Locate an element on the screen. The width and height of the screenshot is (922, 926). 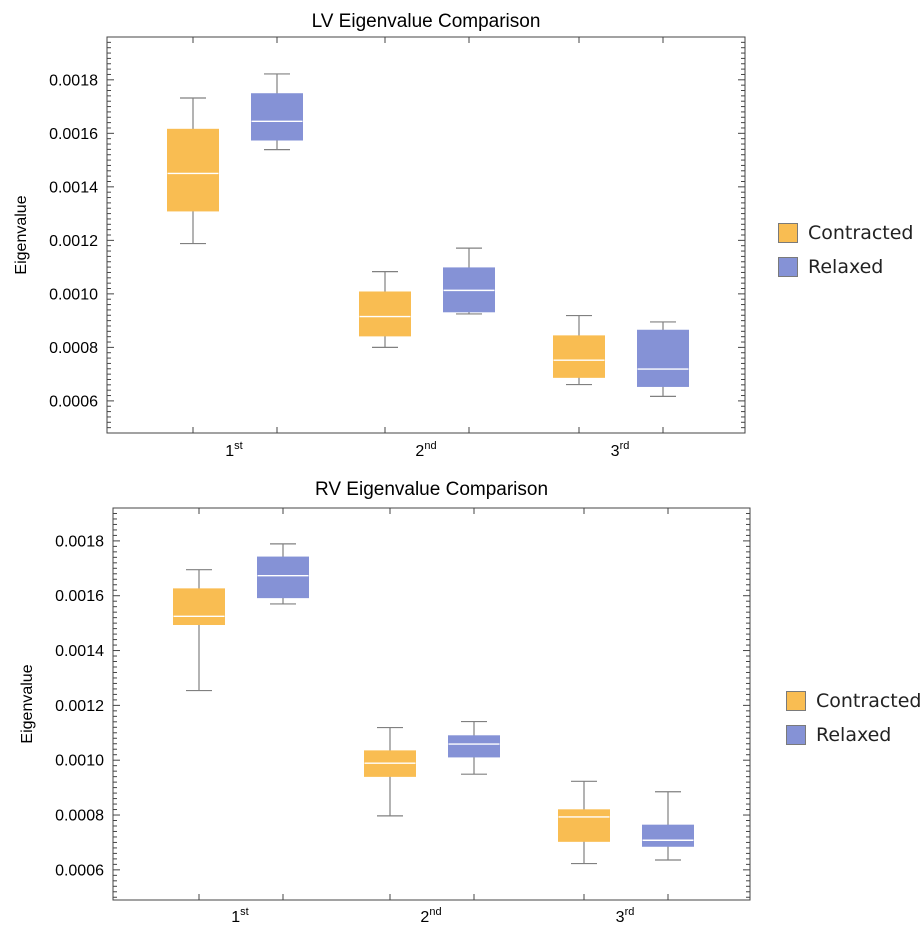
rv-legend: Contracted Relaxed is located at coordinates (853, 718).